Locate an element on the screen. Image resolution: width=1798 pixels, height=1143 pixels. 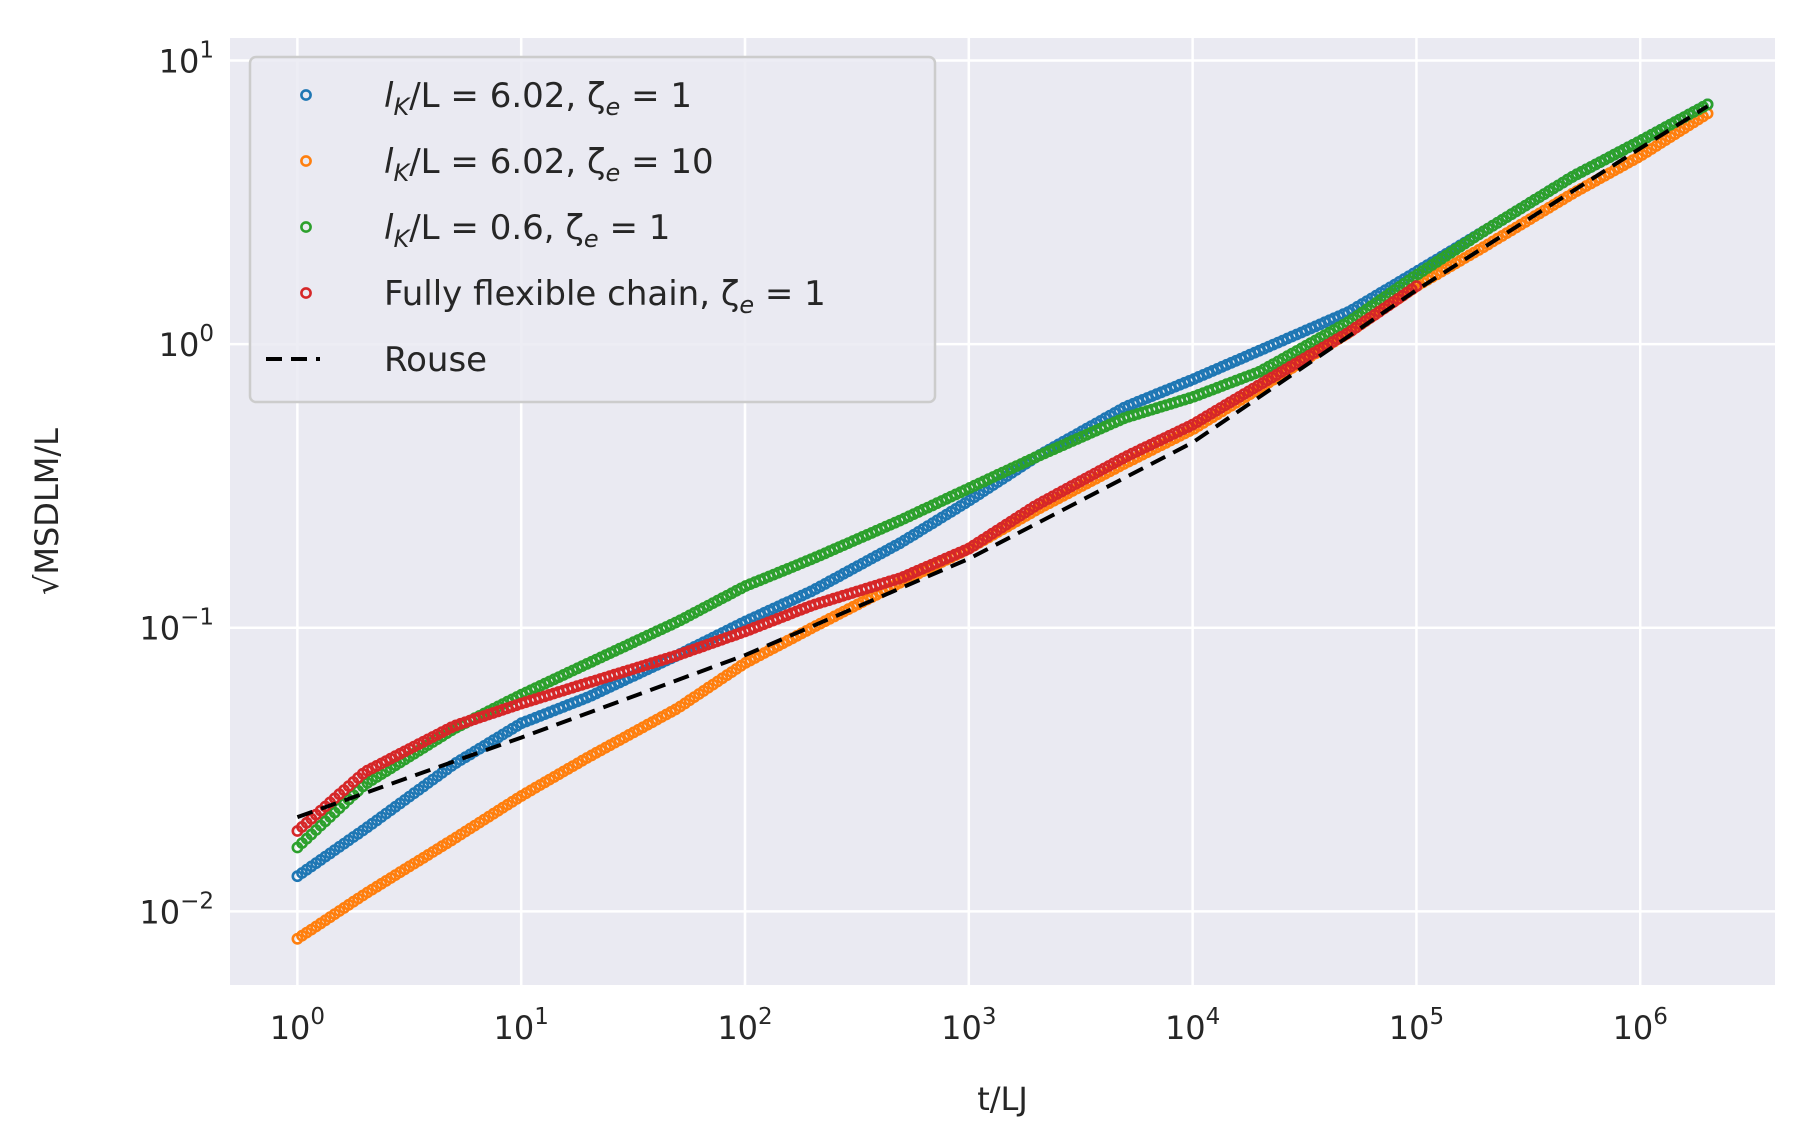
legend-label: Rouse is located at coordinates (435, 360).